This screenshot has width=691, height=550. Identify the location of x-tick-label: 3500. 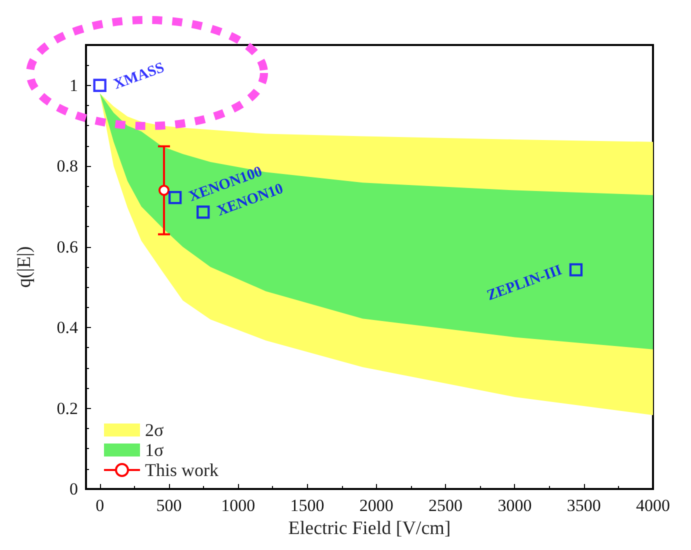
(583, 505).